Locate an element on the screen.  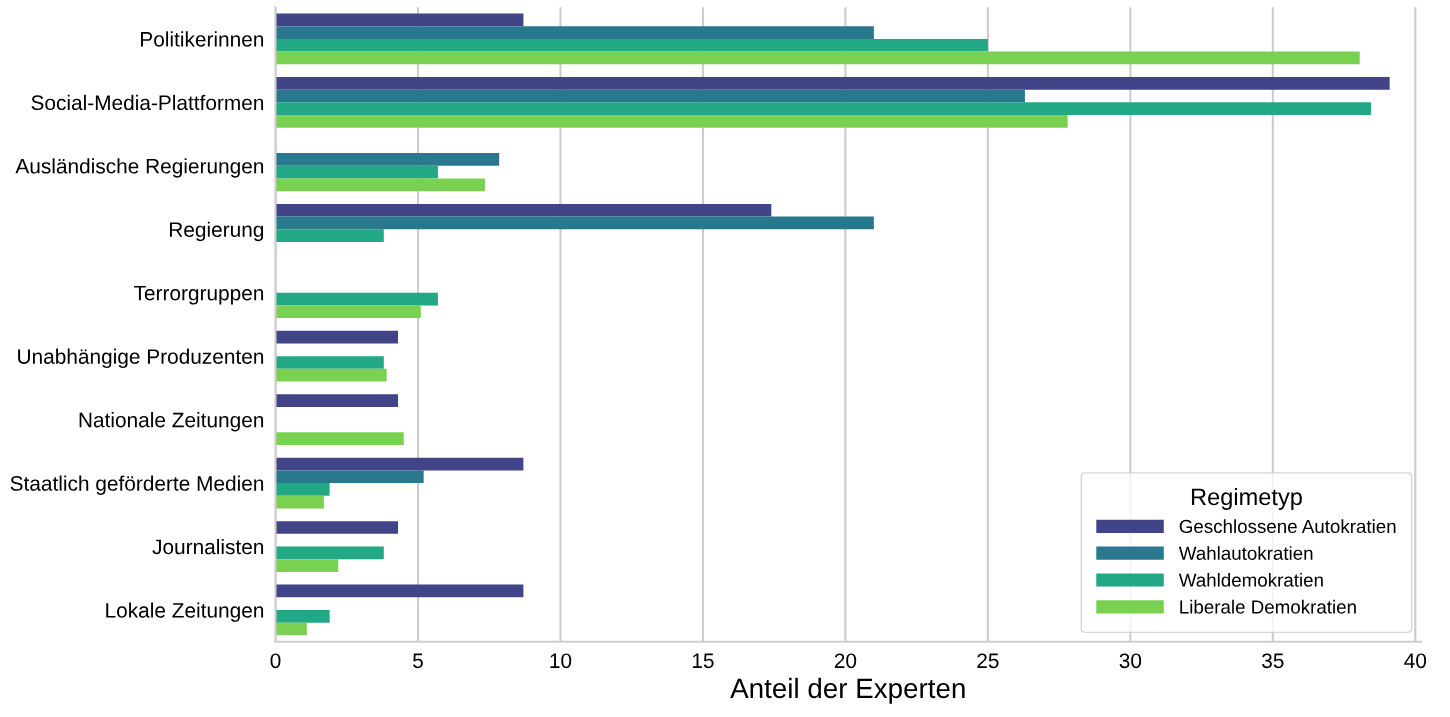
y-tick-label: Unabhängige Produzenten is located at coordinates (141, 358).